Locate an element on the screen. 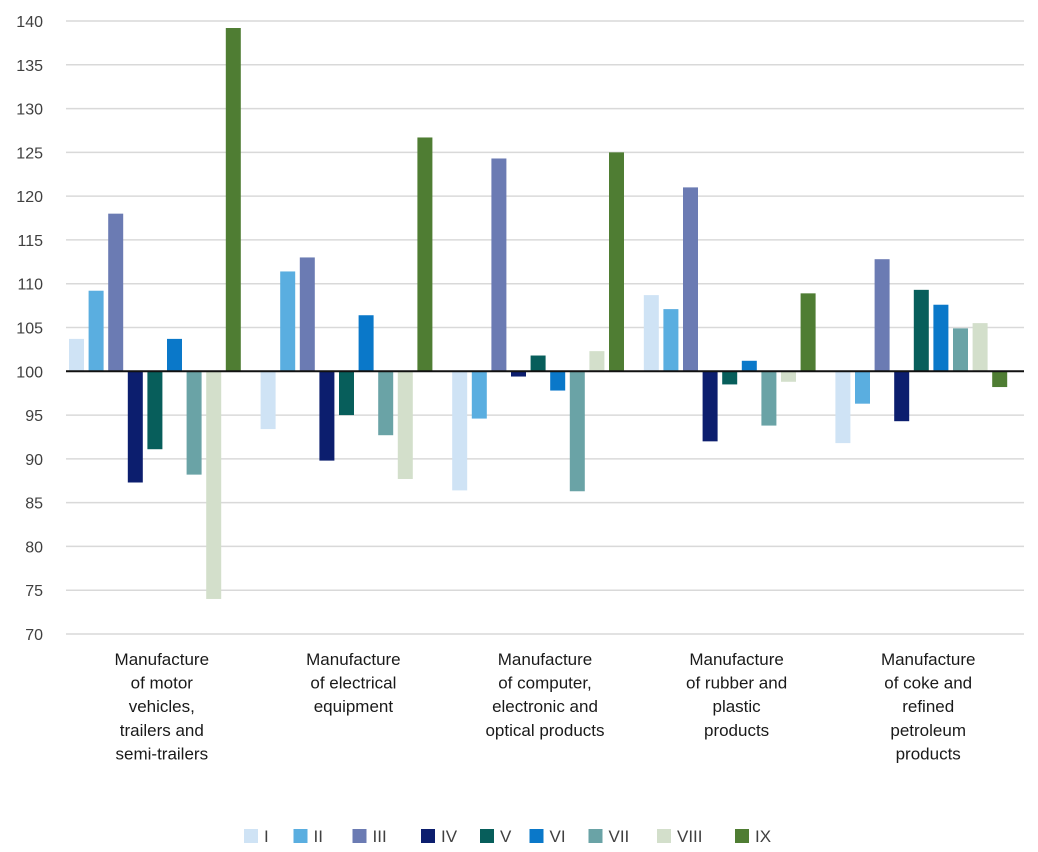 The image size is (1038, 852). y-tick-label: 100 is located at coordinates (29, 372).